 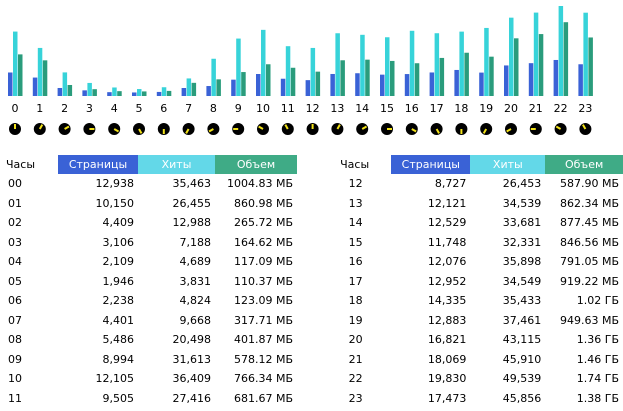 What do you see at coordinates (15, 184) in the screenshot?
I see `cell-hour: 00` at bounding box center [15, 184].